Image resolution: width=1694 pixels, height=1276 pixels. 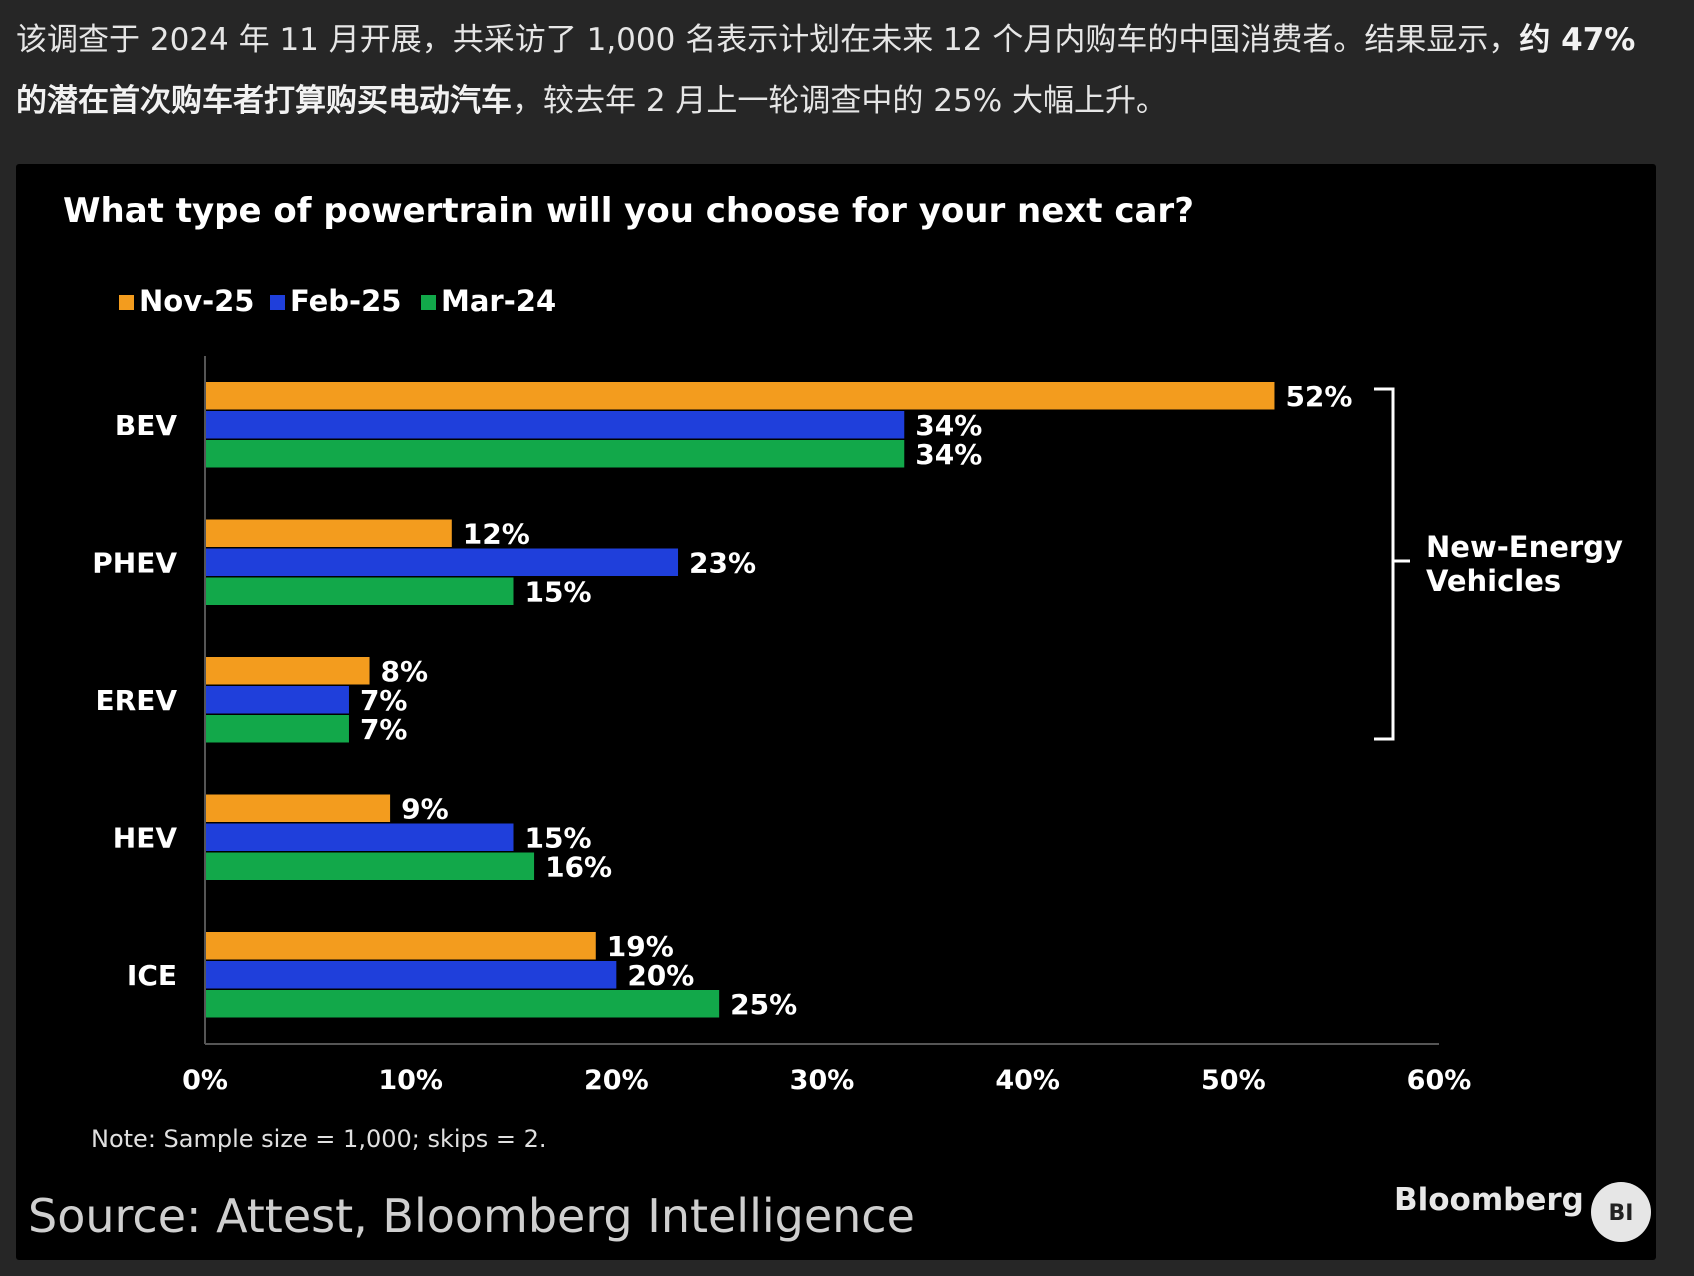 What do you see at coordinates (471, 1216) in the screenshot?
I see `chart-source: Source: Attest, Bloomberg Intelligence` at bounding box center [471, 1216].